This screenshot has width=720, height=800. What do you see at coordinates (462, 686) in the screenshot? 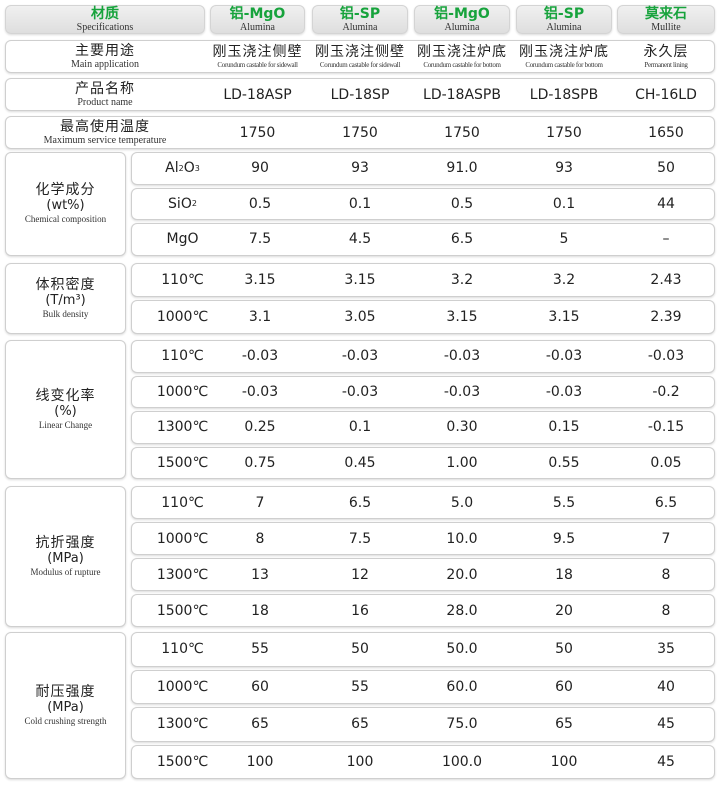
I see `row-value-text: 60.0` at bounding box center [462, 686].